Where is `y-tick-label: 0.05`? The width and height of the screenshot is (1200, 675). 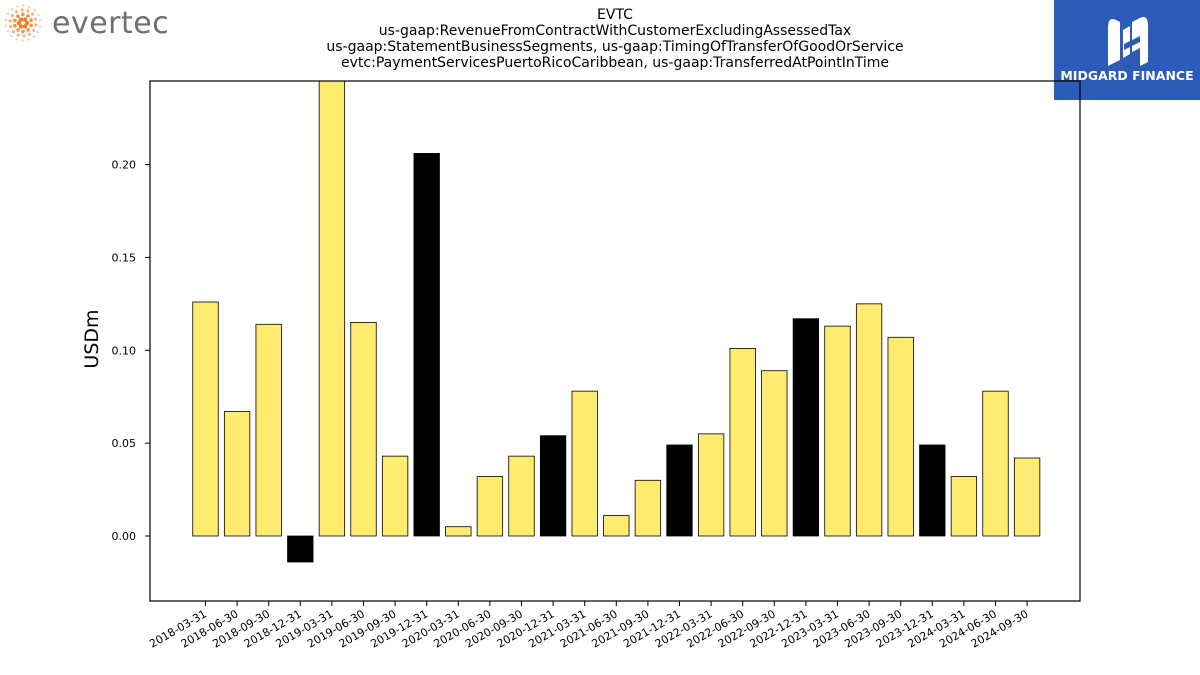 y-tick-label: 0.05 is located at coordinates (124, 443).